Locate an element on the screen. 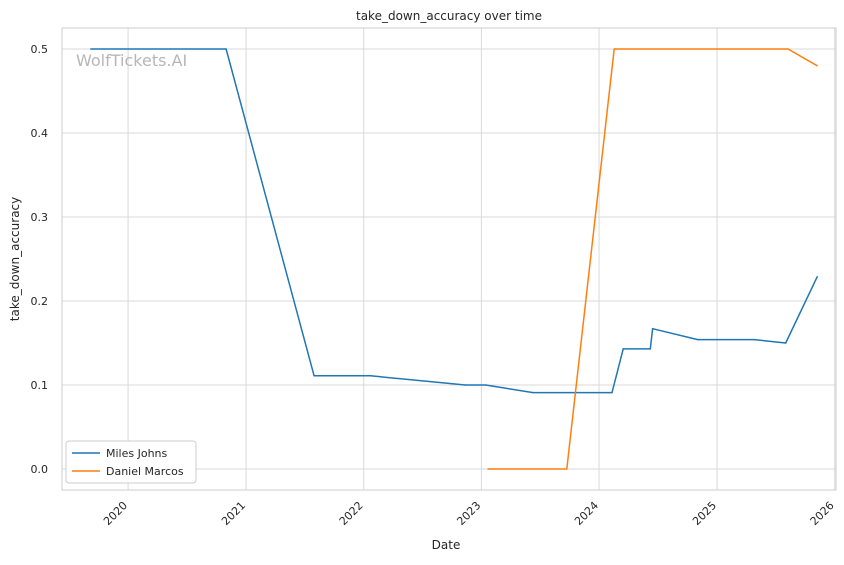 The width and height of the screenshot is (844, 565). x-tick-label: 2021 is located at coordinates (233, 513).